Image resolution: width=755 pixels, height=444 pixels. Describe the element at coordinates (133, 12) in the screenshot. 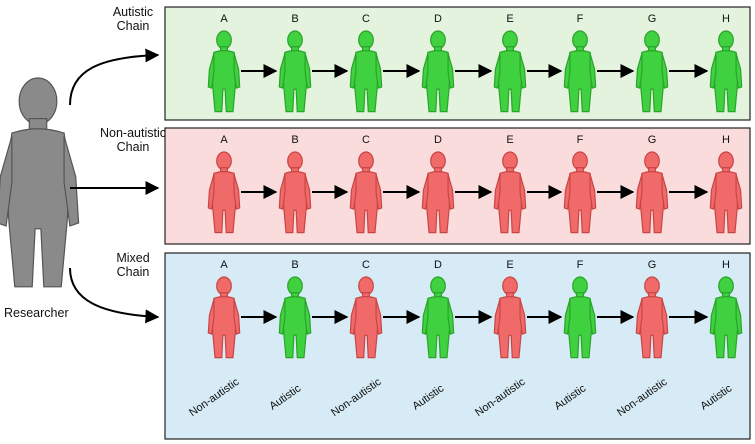

I see `chain-label-line: Autistic` at that location.